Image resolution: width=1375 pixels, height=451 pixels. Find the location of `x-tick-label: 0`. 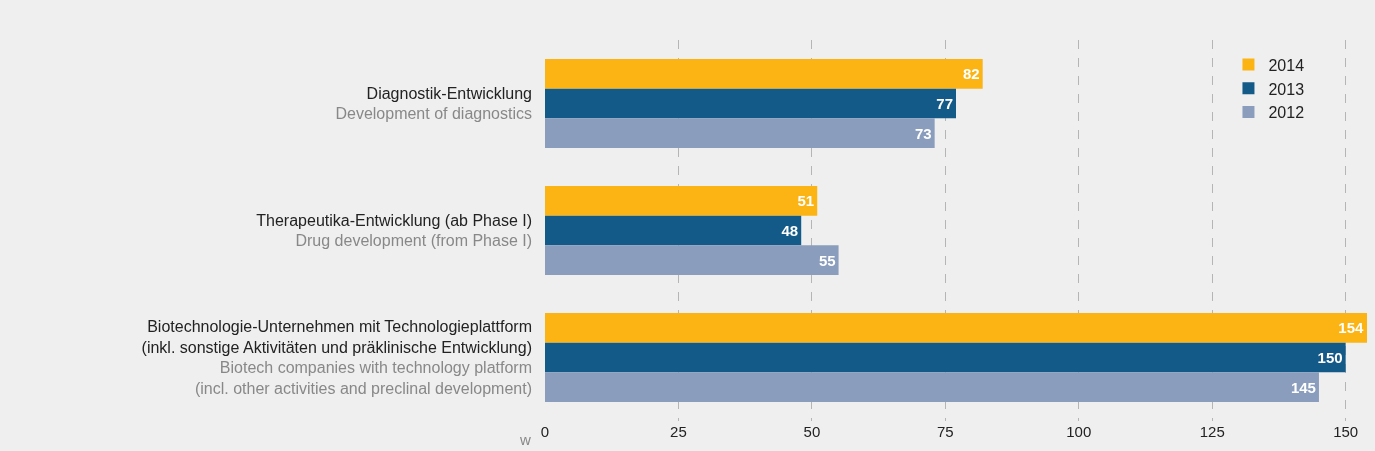

x-tick-label: 0 is located at coordinates (545, 431).